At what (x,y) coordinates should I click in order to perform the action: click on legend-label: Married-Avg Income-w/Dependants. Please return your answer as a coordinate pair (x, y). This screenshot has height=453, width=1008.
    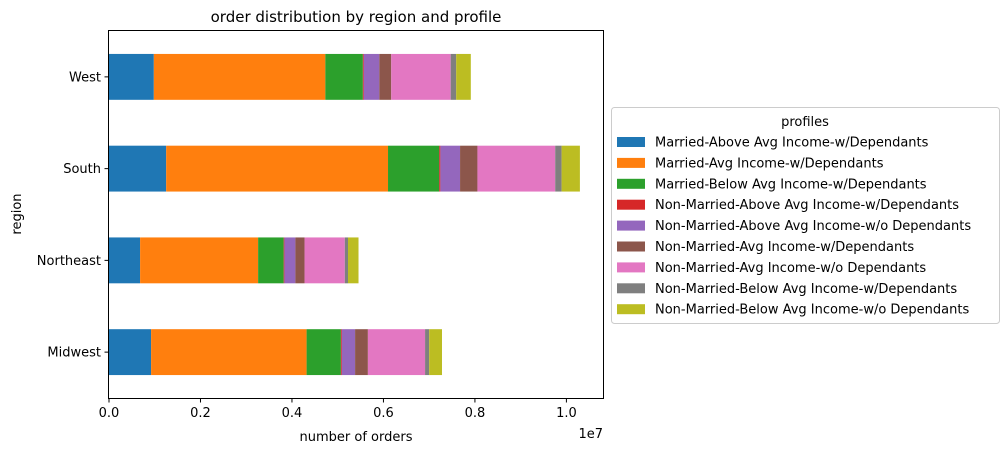
    Looking at the image, I should click on (769, 163).